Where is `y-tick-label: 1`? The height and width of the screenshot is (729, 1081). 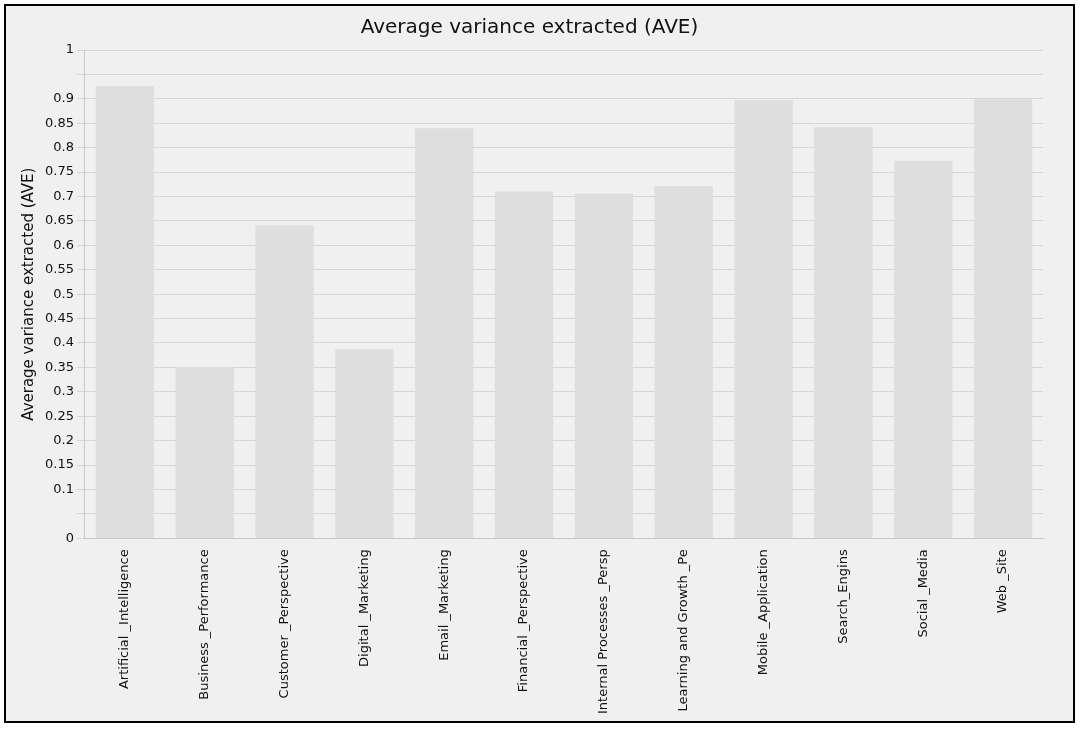
y-tick-label: 1 is located at coordinates (69, 49).